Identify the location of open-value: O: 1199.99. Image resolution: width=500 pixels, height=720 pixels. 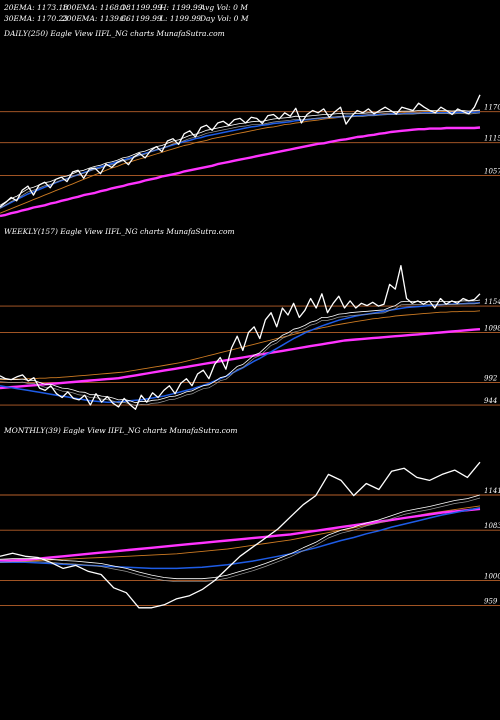
(141, 7).